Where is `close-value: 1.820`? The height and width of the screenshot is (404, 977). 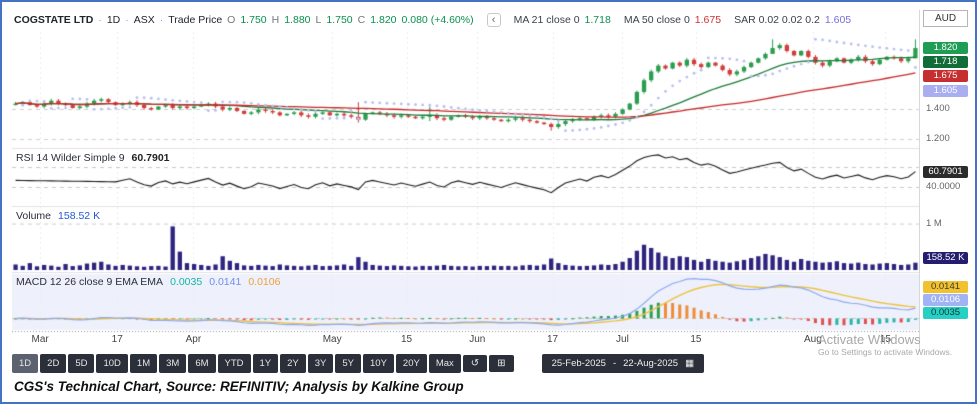
close-value: 1.820 is located at coordinates (383, 20).